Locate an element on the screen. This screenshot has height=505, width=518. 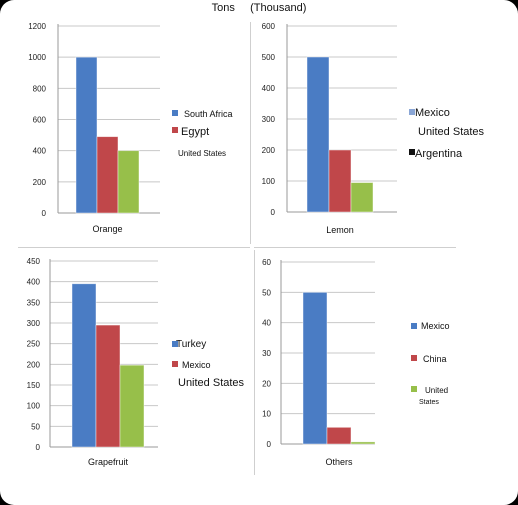
orange-legend-1-marker is located at coordinates (175, 113).